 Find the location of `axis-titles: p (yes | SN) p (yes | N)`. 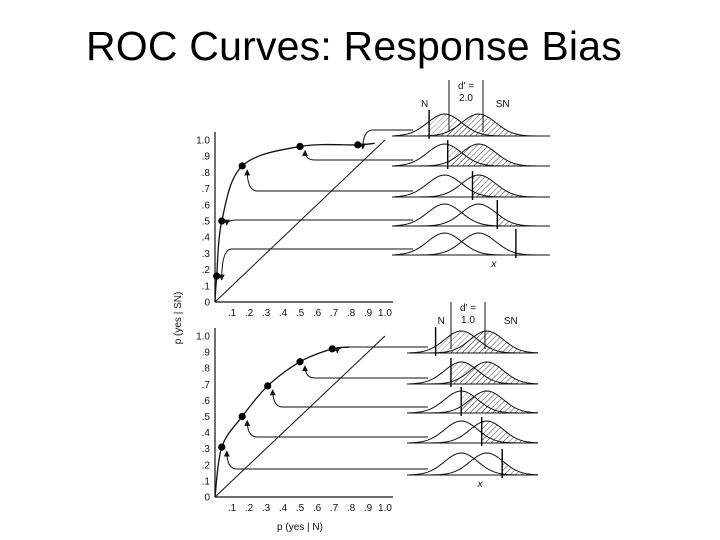

axis-titles: p (yes | SN) p (yes | N) is located at coordinates (248, 412).